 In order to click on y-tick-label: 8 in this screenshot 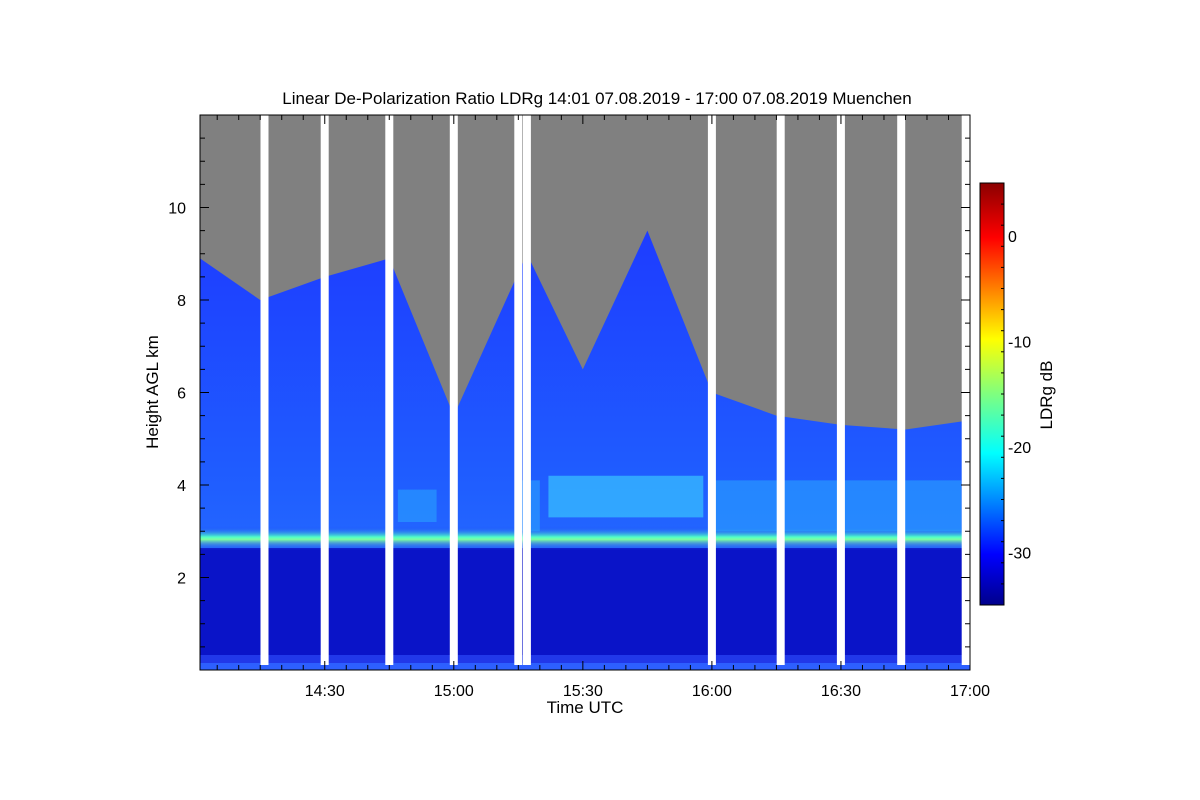, I will do `click(181, 301)`.